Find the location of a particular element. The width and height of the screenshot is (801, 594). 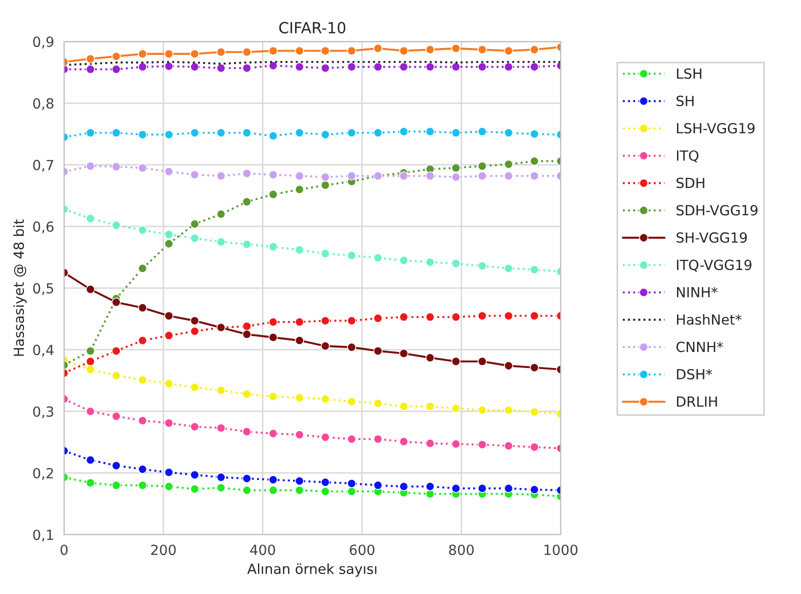

y-tick-label: 0,2 is located at coordinates (43, 474).